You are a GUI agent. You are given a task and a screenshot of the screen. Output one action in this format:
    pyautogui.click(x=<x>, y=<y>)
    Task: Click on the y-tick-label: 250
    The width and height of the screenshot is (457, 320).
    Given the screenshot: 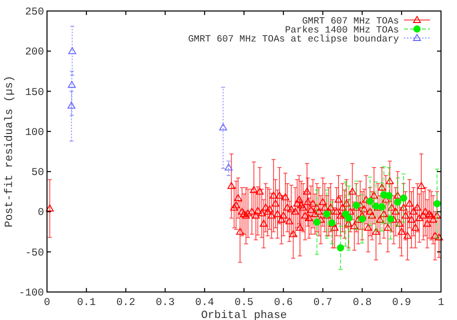 What is the action you would take?
    pyautogui.click(x=34, y=12)
    